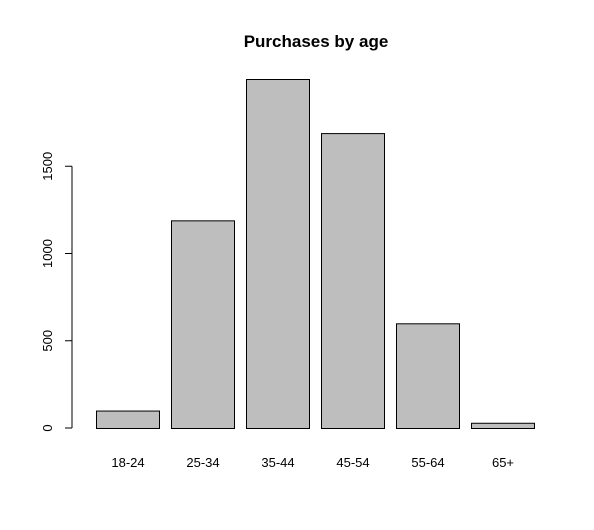 This screenshot has width=594, height=530. What do you see at coordinates (316, 41) in the screenshot?
I see `chart-title: Purchases by age` at bounding box center [316, 41].